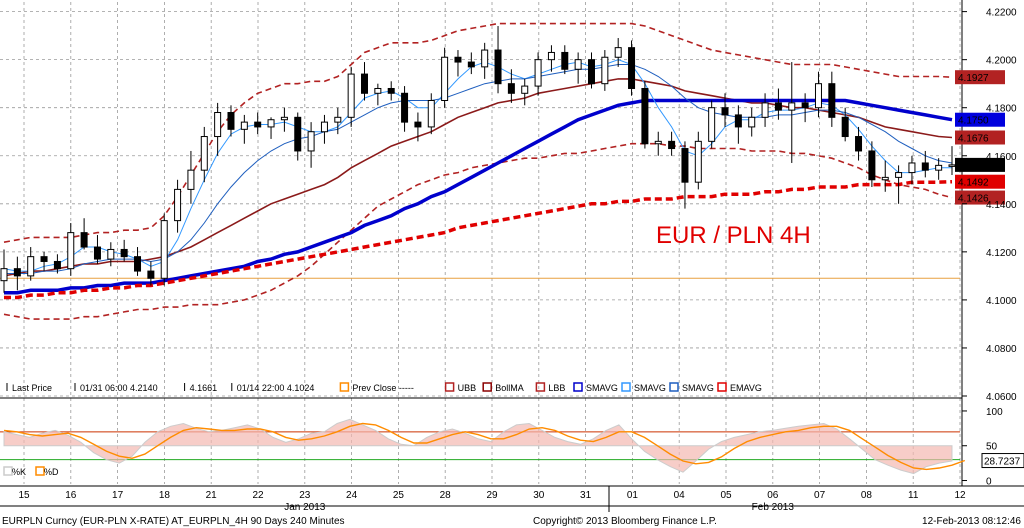 The image size is (1024, 528). What do you see at coordinates (478, 446) in the screenshot?
I see `oscillator-k-area` at bounding box center [478, 446].